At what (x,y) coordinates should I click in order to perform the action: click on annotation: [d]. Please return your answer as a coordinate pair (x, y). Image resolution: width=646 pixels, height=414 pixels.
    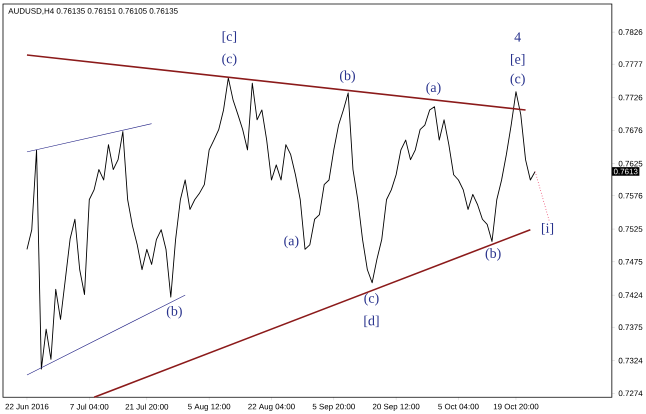
    Looking at the image, I should click on (371, 321).